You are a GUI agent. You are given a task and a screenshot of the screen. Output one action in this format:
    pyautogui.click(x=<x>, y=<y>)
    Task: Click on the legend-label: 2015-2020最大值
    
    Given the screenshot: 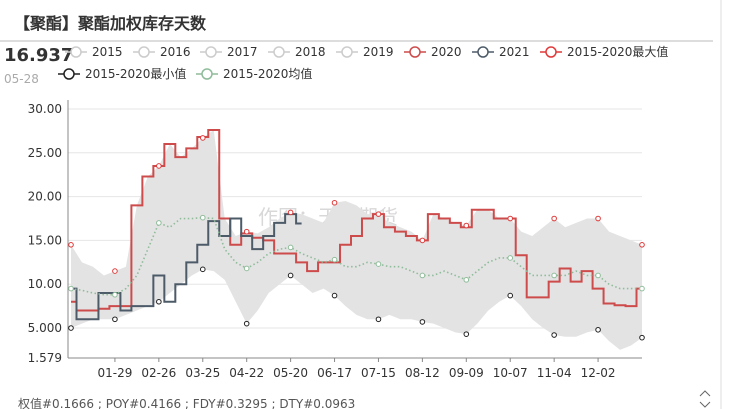 What is the action you would take?
    pyautogui.click(x=617, y=51)
    